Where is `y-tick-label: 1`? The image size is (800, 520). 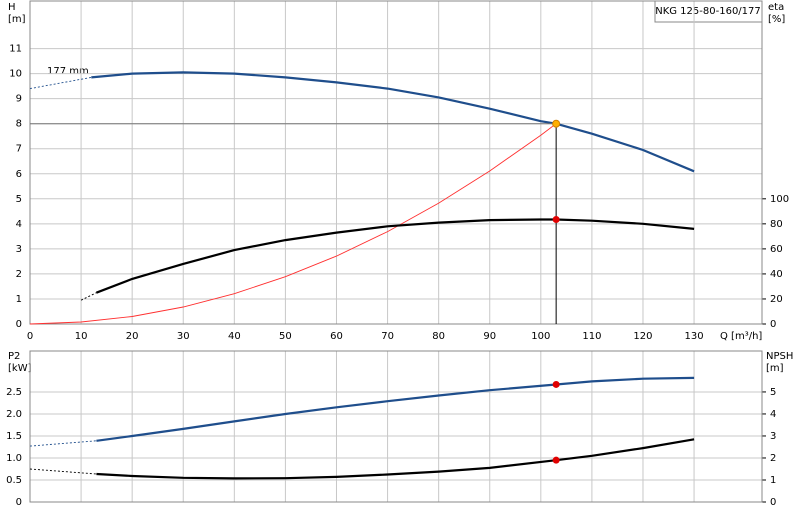 y-tick-label: 1 is located at coordinates (19, 299).